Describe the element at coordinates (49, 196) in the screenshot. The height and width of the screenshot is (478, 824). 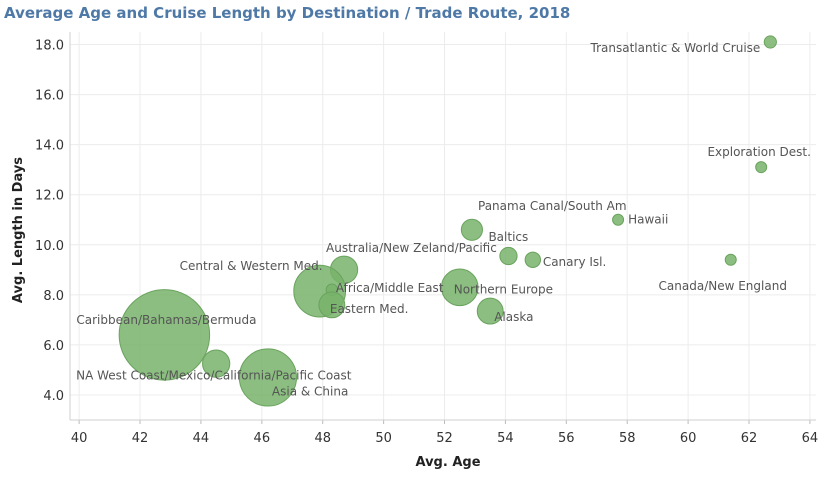
I see `y-tick-label: 12.0` at that location.